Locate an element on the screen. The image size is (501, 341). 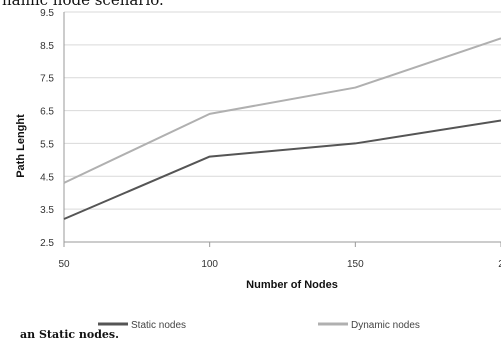
y-tick-labels: 2.5 3.5 4.5 5.5 6.5 7.5 8.5 9.5 is located at coordinates (47, 128).